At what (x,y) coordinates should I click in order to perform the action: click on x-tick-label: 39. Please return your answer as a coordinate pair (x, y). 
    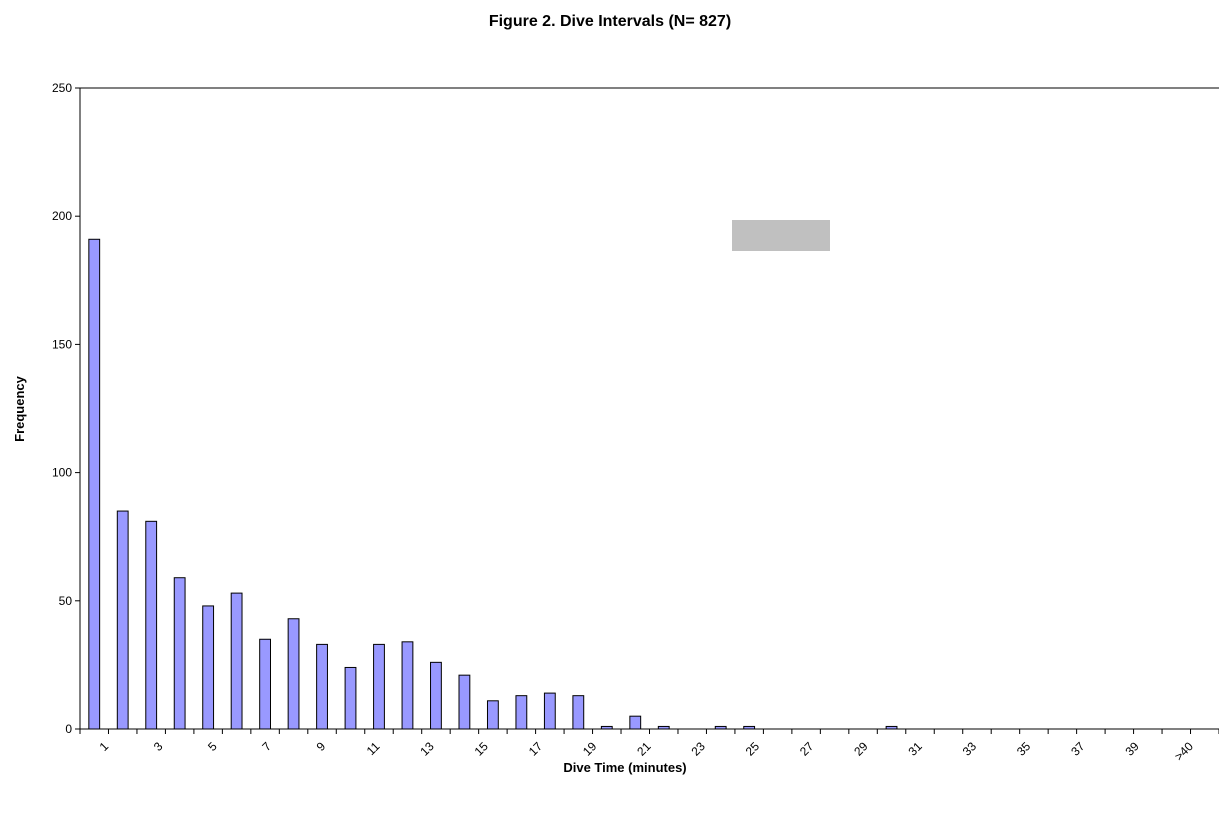
    Looking at the image, I should click on (1132, 749).